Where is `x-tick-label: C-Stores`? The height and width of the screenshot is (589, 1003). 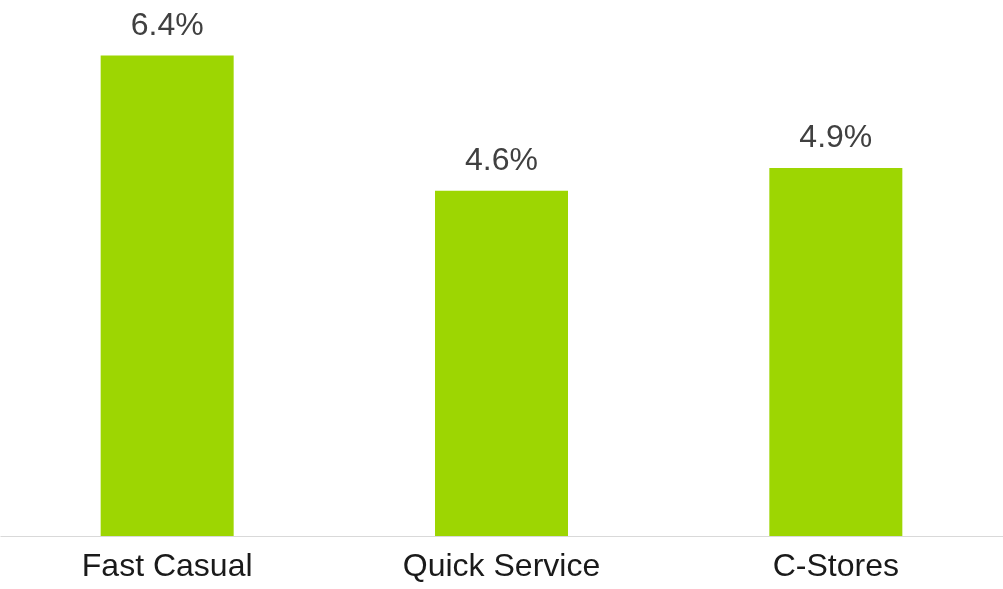 x-tick-label: C-Stores is located at coordinates (835, 564).